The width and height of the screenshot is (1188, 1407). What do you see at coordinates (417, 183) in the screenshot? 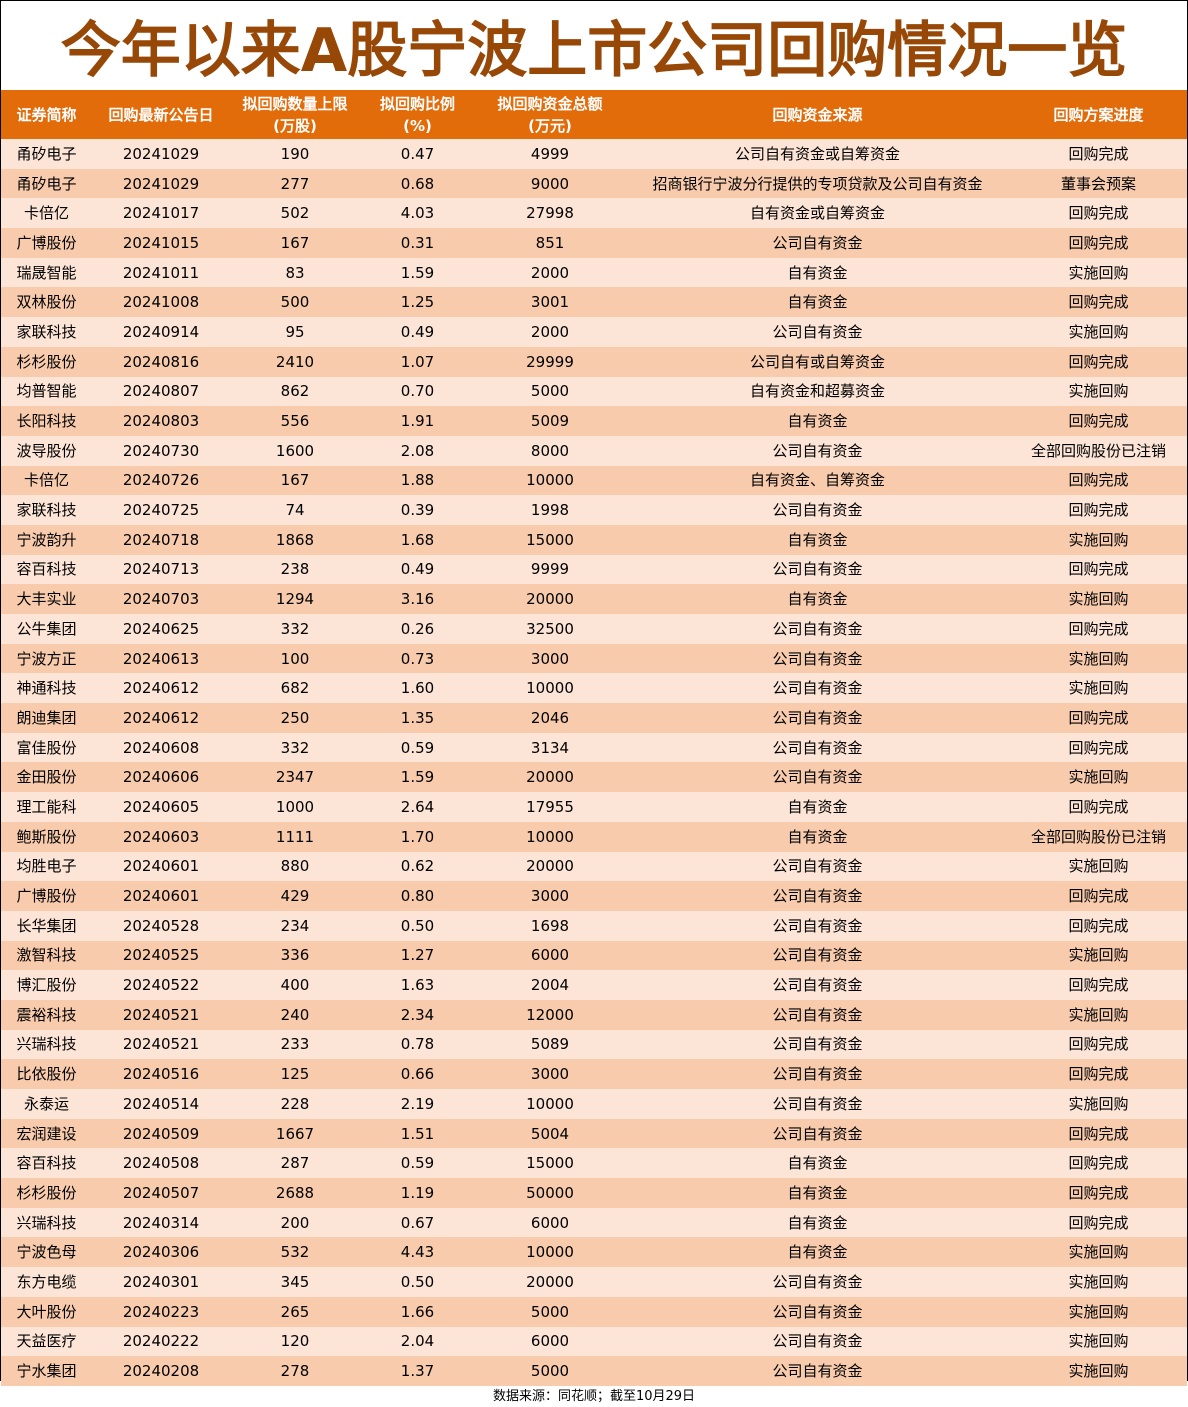
I see `cell-ratio: 0.68` at bounding box center [417, 183].